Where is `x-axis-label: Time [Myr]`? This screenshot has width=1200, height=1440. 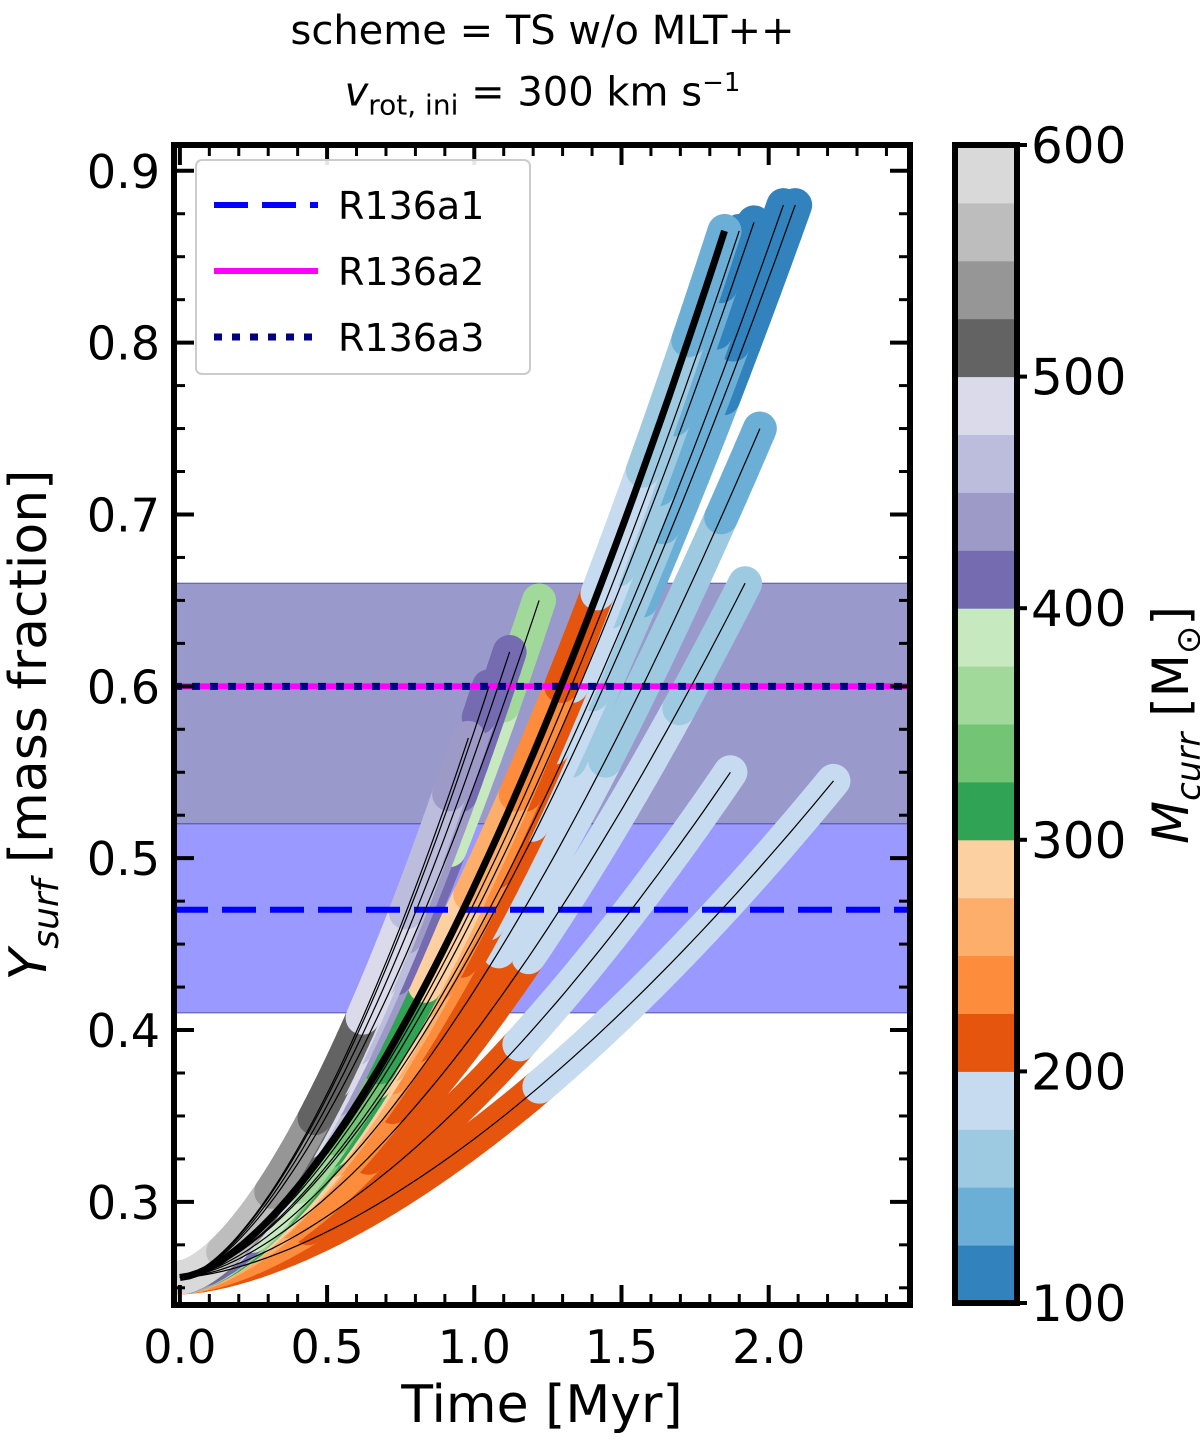 x-axis-label: Time [Myr] is located at coordinates (541, 1405).